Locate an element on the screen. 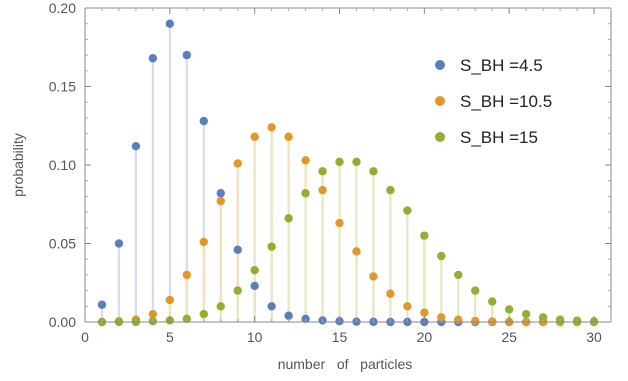 The image size is (628, 381). x-tick-label-10: 10 is located at coordinates (255, 337).